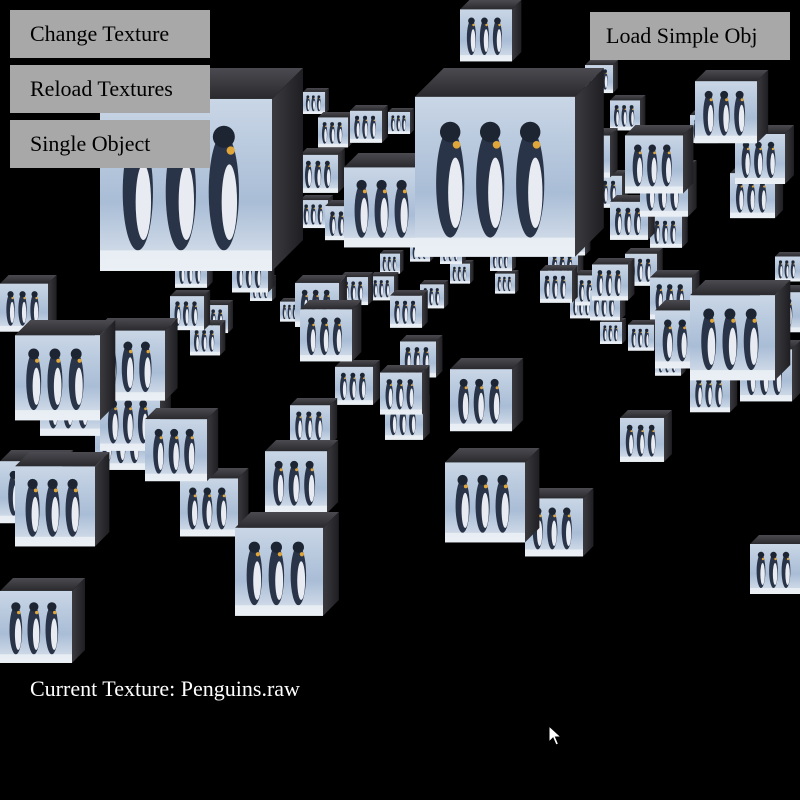 Image resolution: width=800 pixels, height=800 pixels. I want to click on current-texture-label: Current Texture:, so click(105, 688).